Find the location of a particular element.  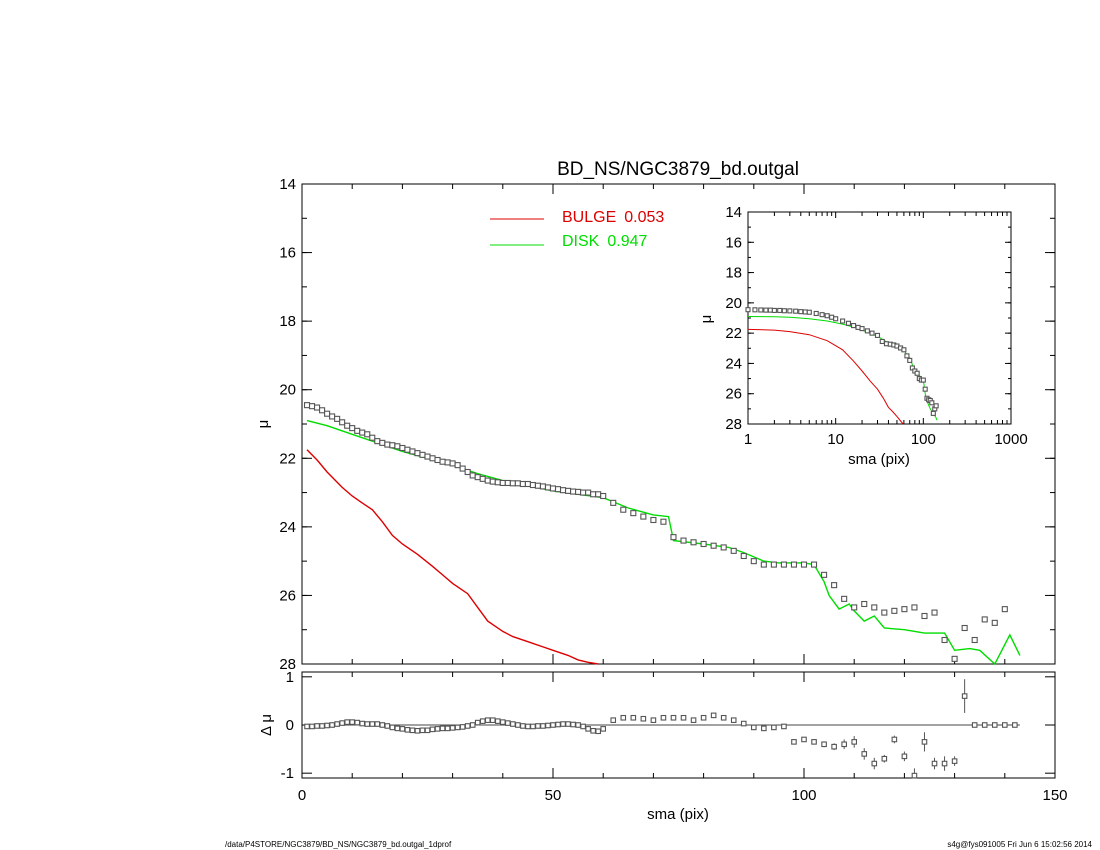

inset-plot-frame is located at coordinates (879, 318).